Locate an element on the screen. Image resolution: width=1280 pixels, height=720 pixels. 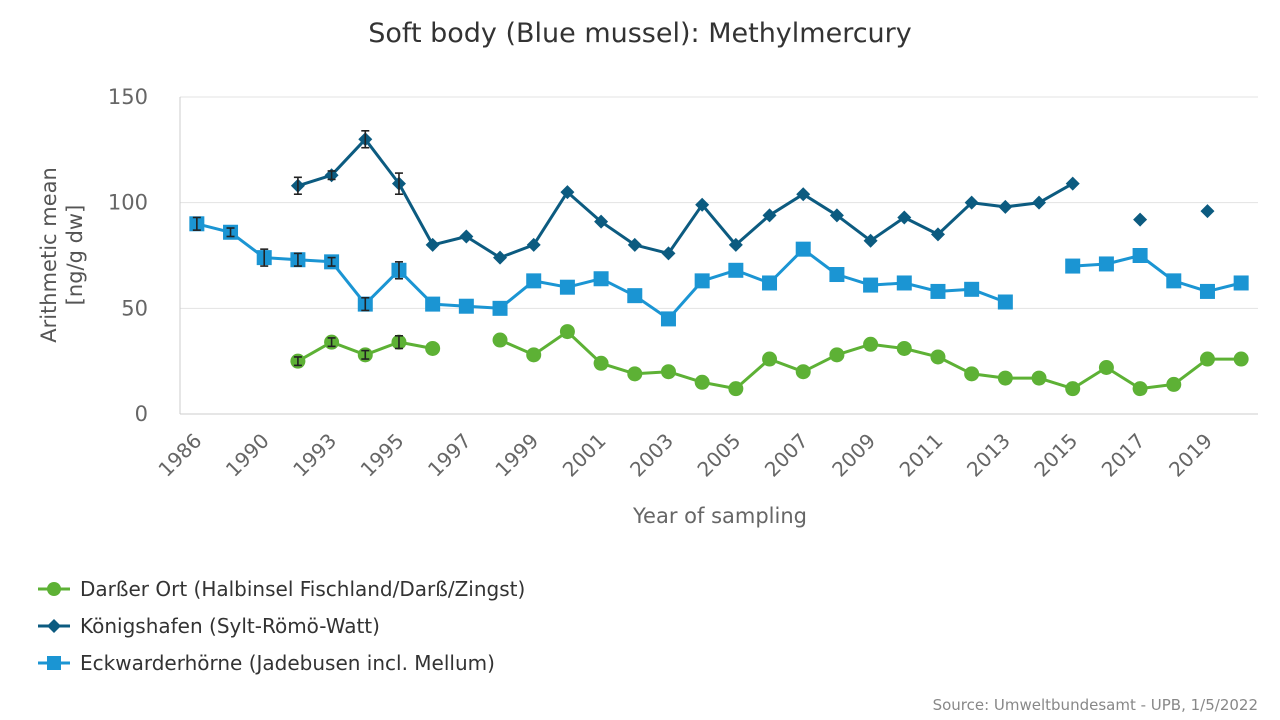
legend-label: Eckwarderhörne (Jadebusen incl. Mellum) is located at coordinates (287, 662).